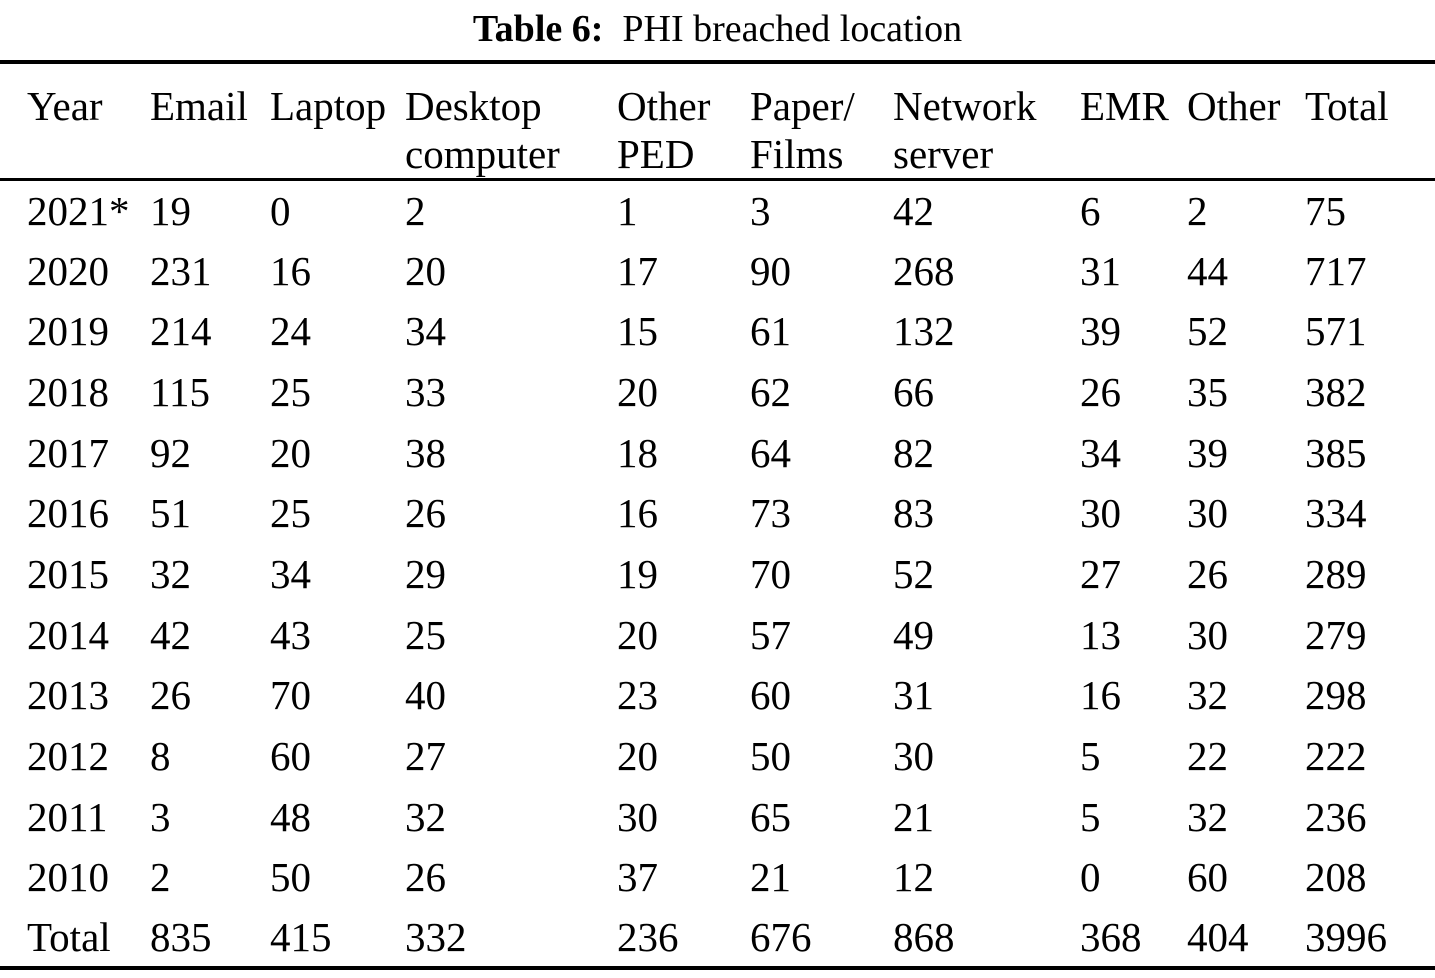 This screenshot has height=978, width=1435. What do you see at coordinates (1336, 513) in the screenshot?
I see `table-cell: 334` at bounding box center [1336, 513].